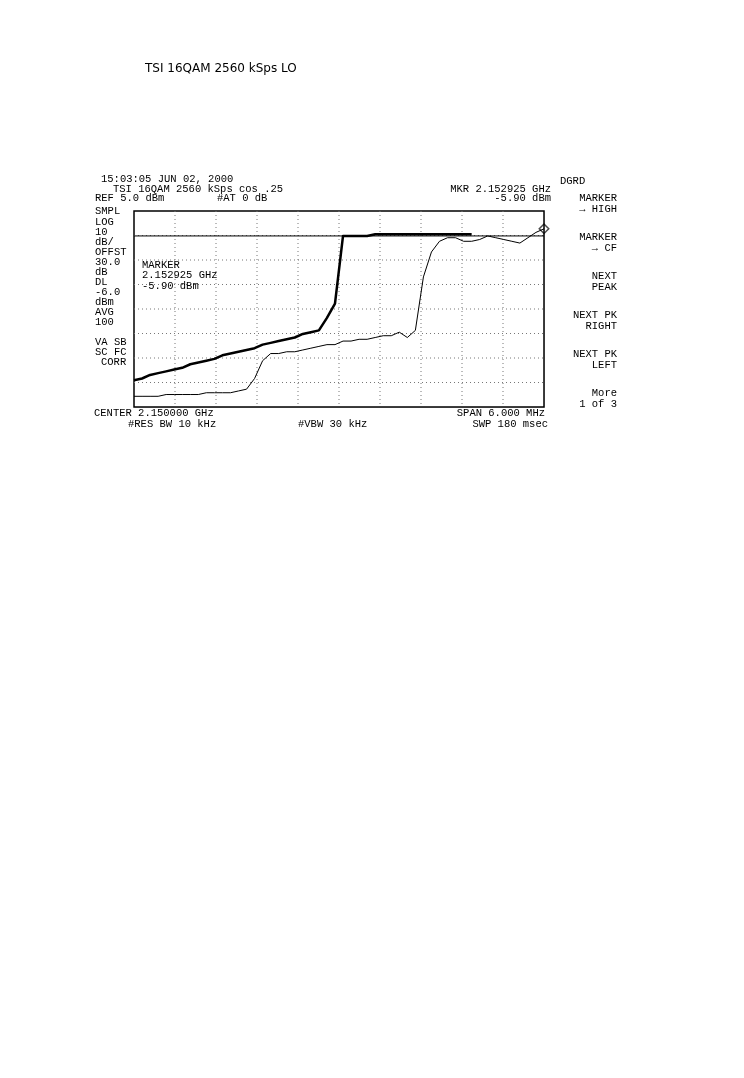 Image resolution: width=744 pixels, height=1078 pixels. I want to click on text: -5.90 dBm, so click(522, 198).